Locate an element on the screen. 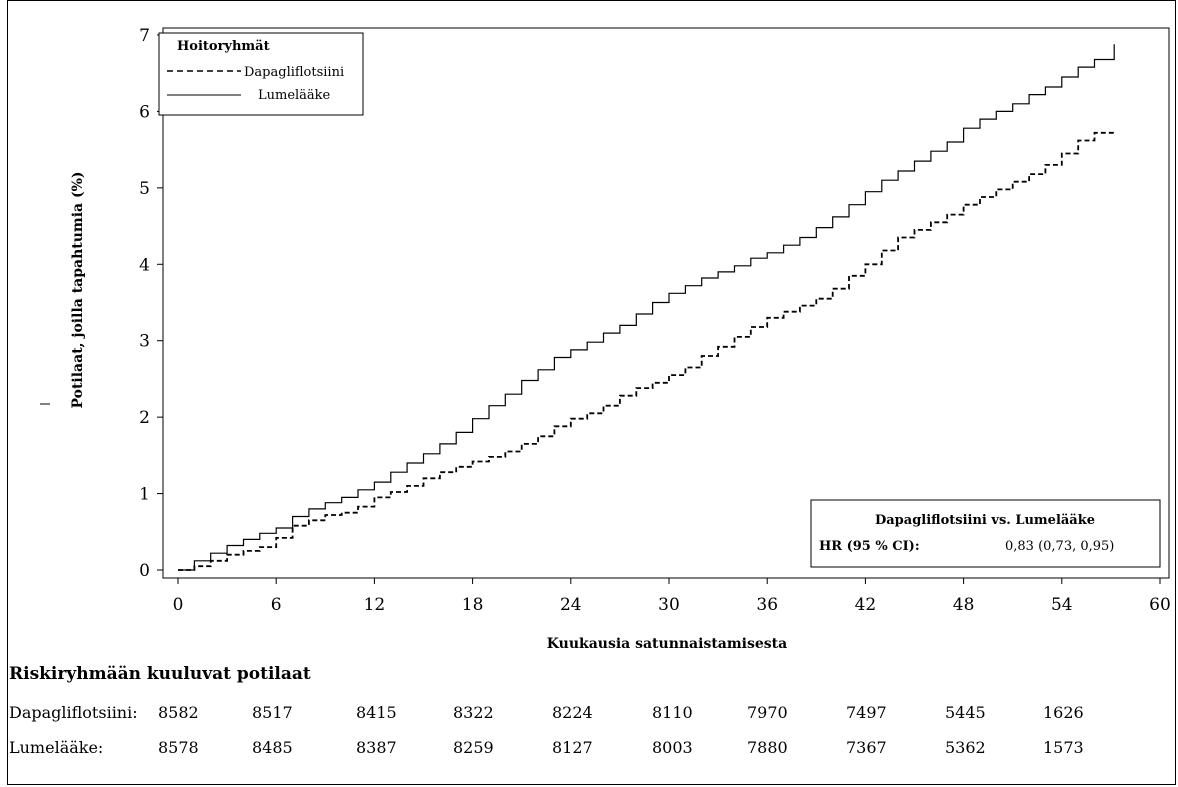  risk-cell: 8127 is located at coordinates (572, 747).